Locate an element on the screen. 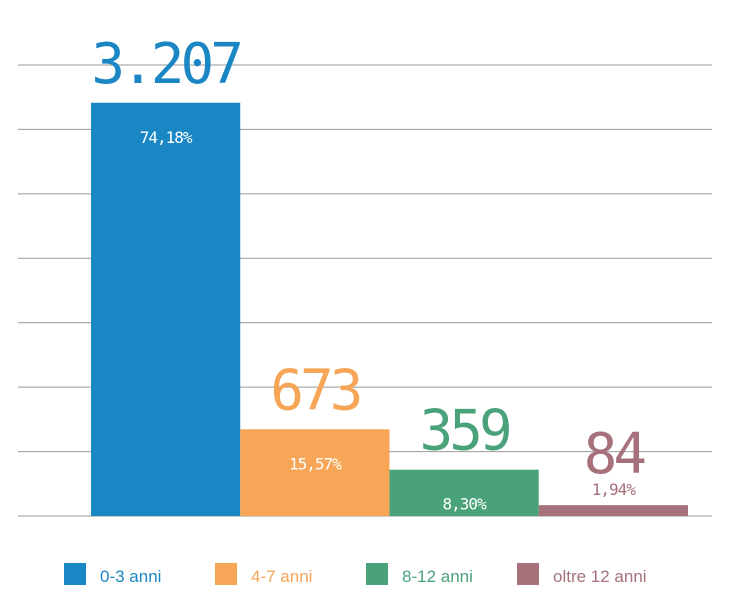  share-label: 74,18% is located at coordinates (166, 137).